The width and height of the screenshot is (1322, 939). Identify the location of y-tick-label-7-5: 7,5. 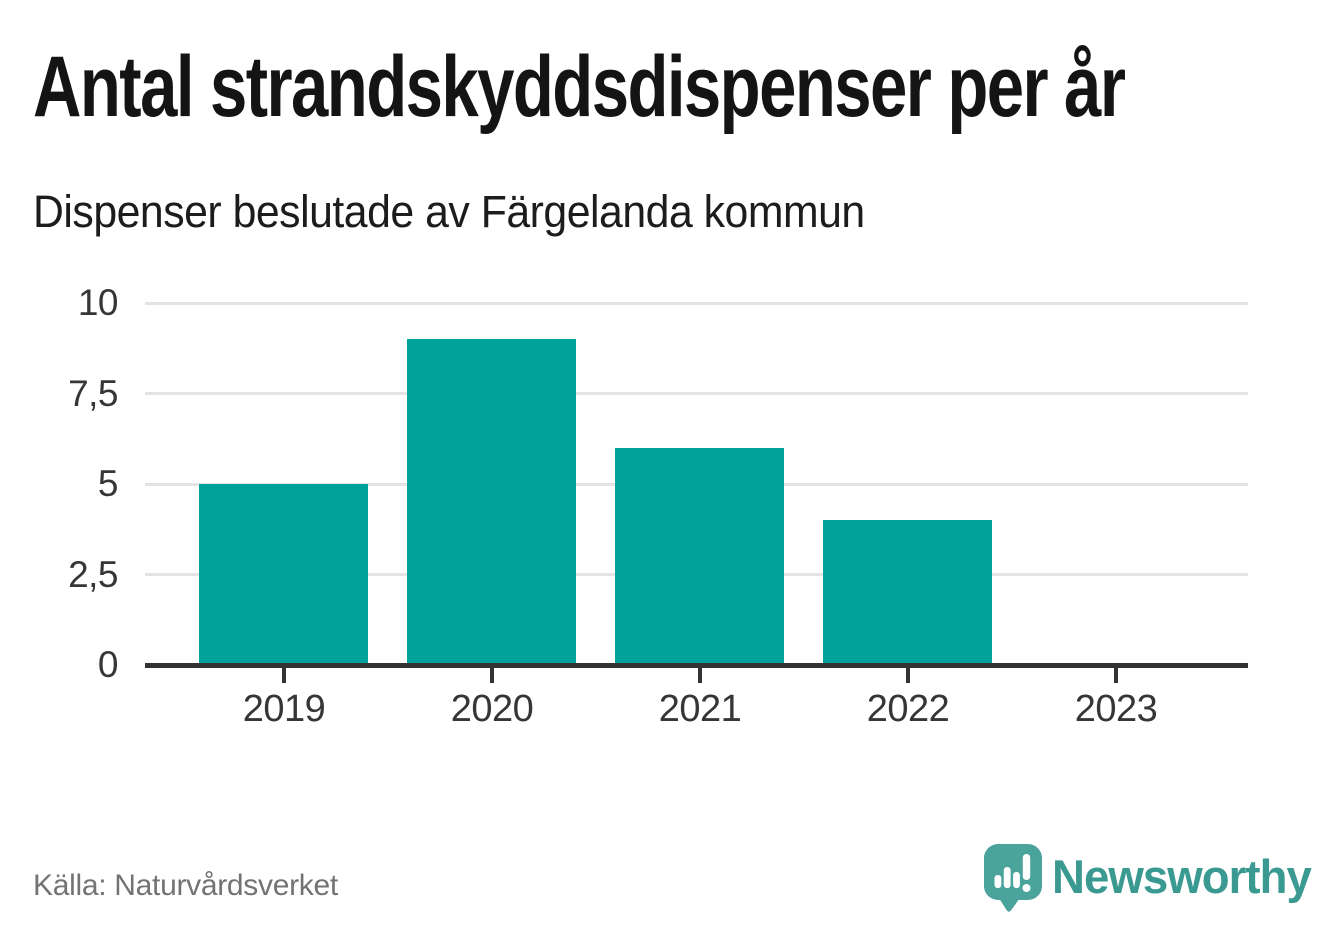
(93, 393).